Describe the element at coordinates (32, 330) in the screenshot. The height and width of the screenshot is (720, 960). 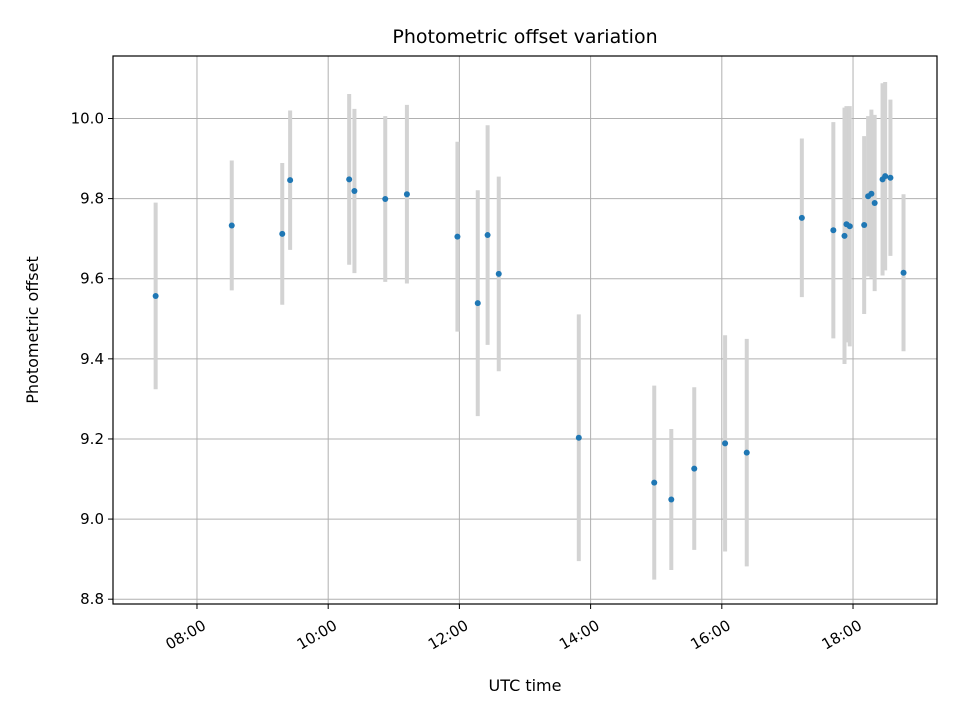
I see `y-axis-title: Photometric offset` at that location.